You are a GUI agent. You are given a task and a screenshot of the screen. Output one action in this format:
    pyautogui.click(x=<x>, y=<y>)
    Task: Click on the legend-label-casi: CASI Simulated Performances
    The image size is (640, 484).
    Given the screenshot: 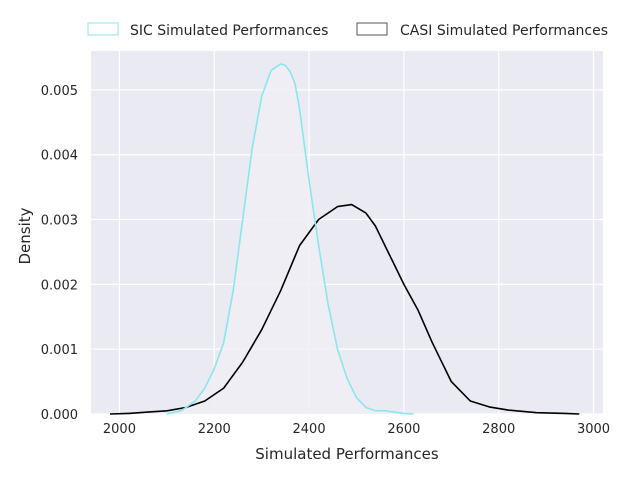 What is the action you would take?
    pyautogui.click(x=504, y=31)
    